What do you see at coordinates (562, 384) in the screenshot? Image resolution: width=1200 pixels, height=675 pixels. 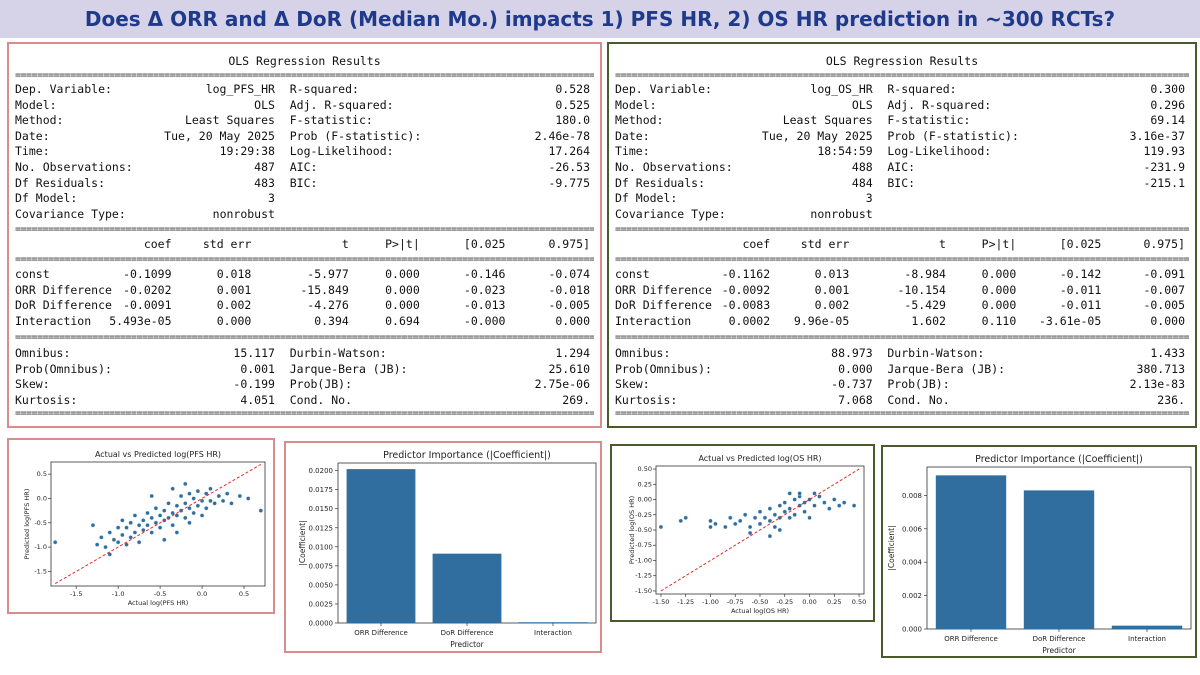 I see `stat-value: 2.75e-06` at bounding box center [562, 384].